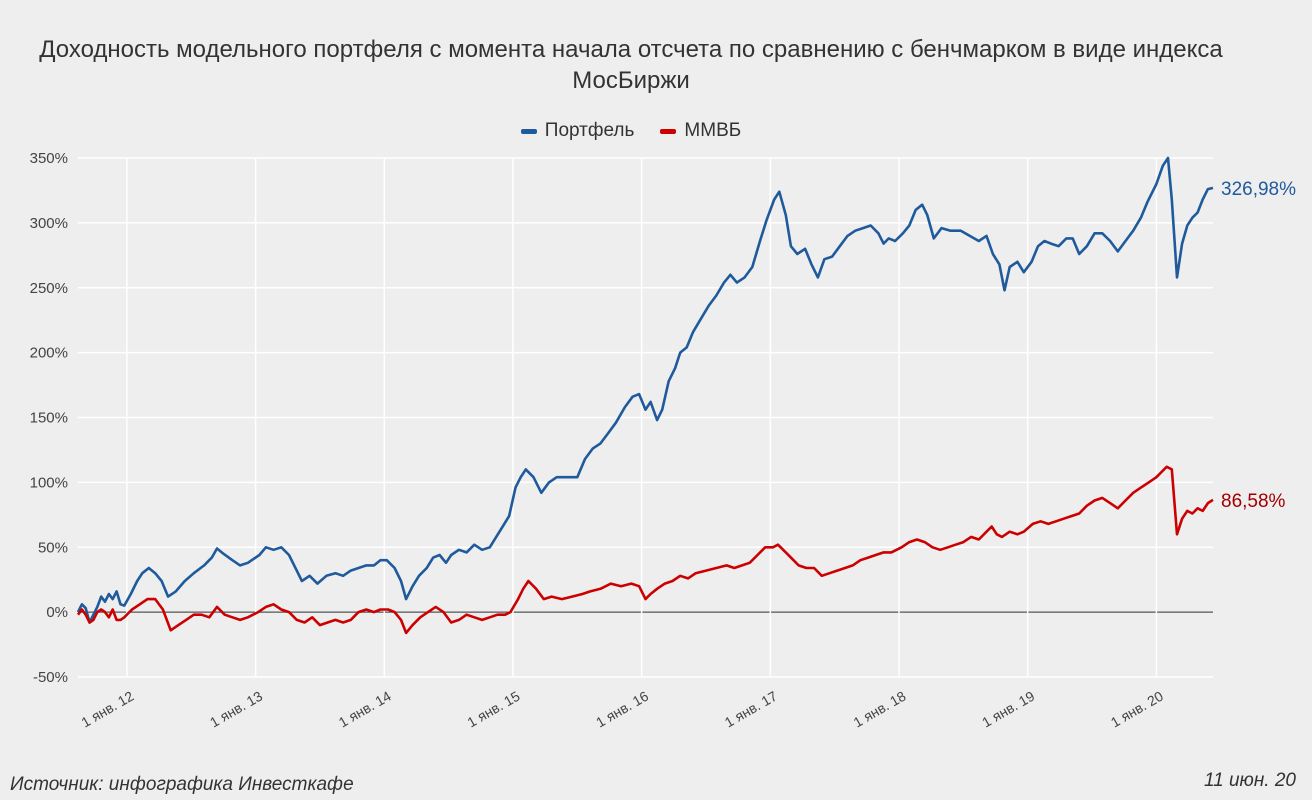 Image resolution: width=1312 pixels, height=800 pixels. Describe the element at coordinates (713, 130) in the screenshot. I see `legend-label-mmvb: ММВБ` at that location.